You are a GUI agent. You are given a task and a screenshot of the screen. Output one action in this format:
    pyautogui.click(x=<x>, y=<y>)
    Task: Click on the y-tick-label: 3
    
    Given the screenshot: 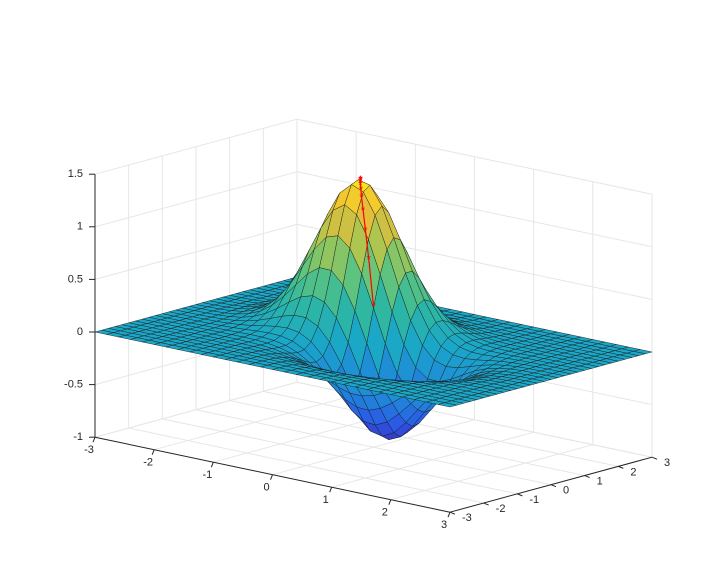 What is the action you would take?
    pyautogui.click(x=667, y=463)
    